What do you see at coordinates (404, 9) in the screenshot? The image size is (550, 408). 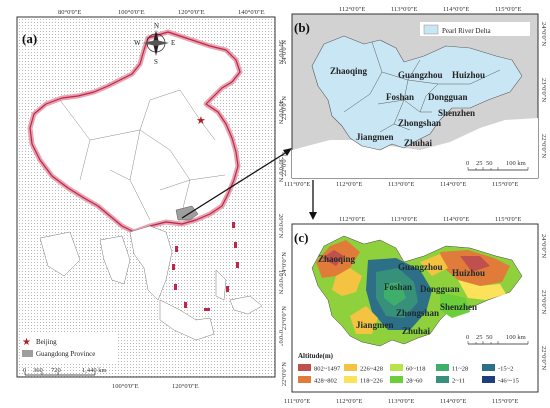 I see `b-top-tick: 113°0'0"E` at bounding box center [404, 9].